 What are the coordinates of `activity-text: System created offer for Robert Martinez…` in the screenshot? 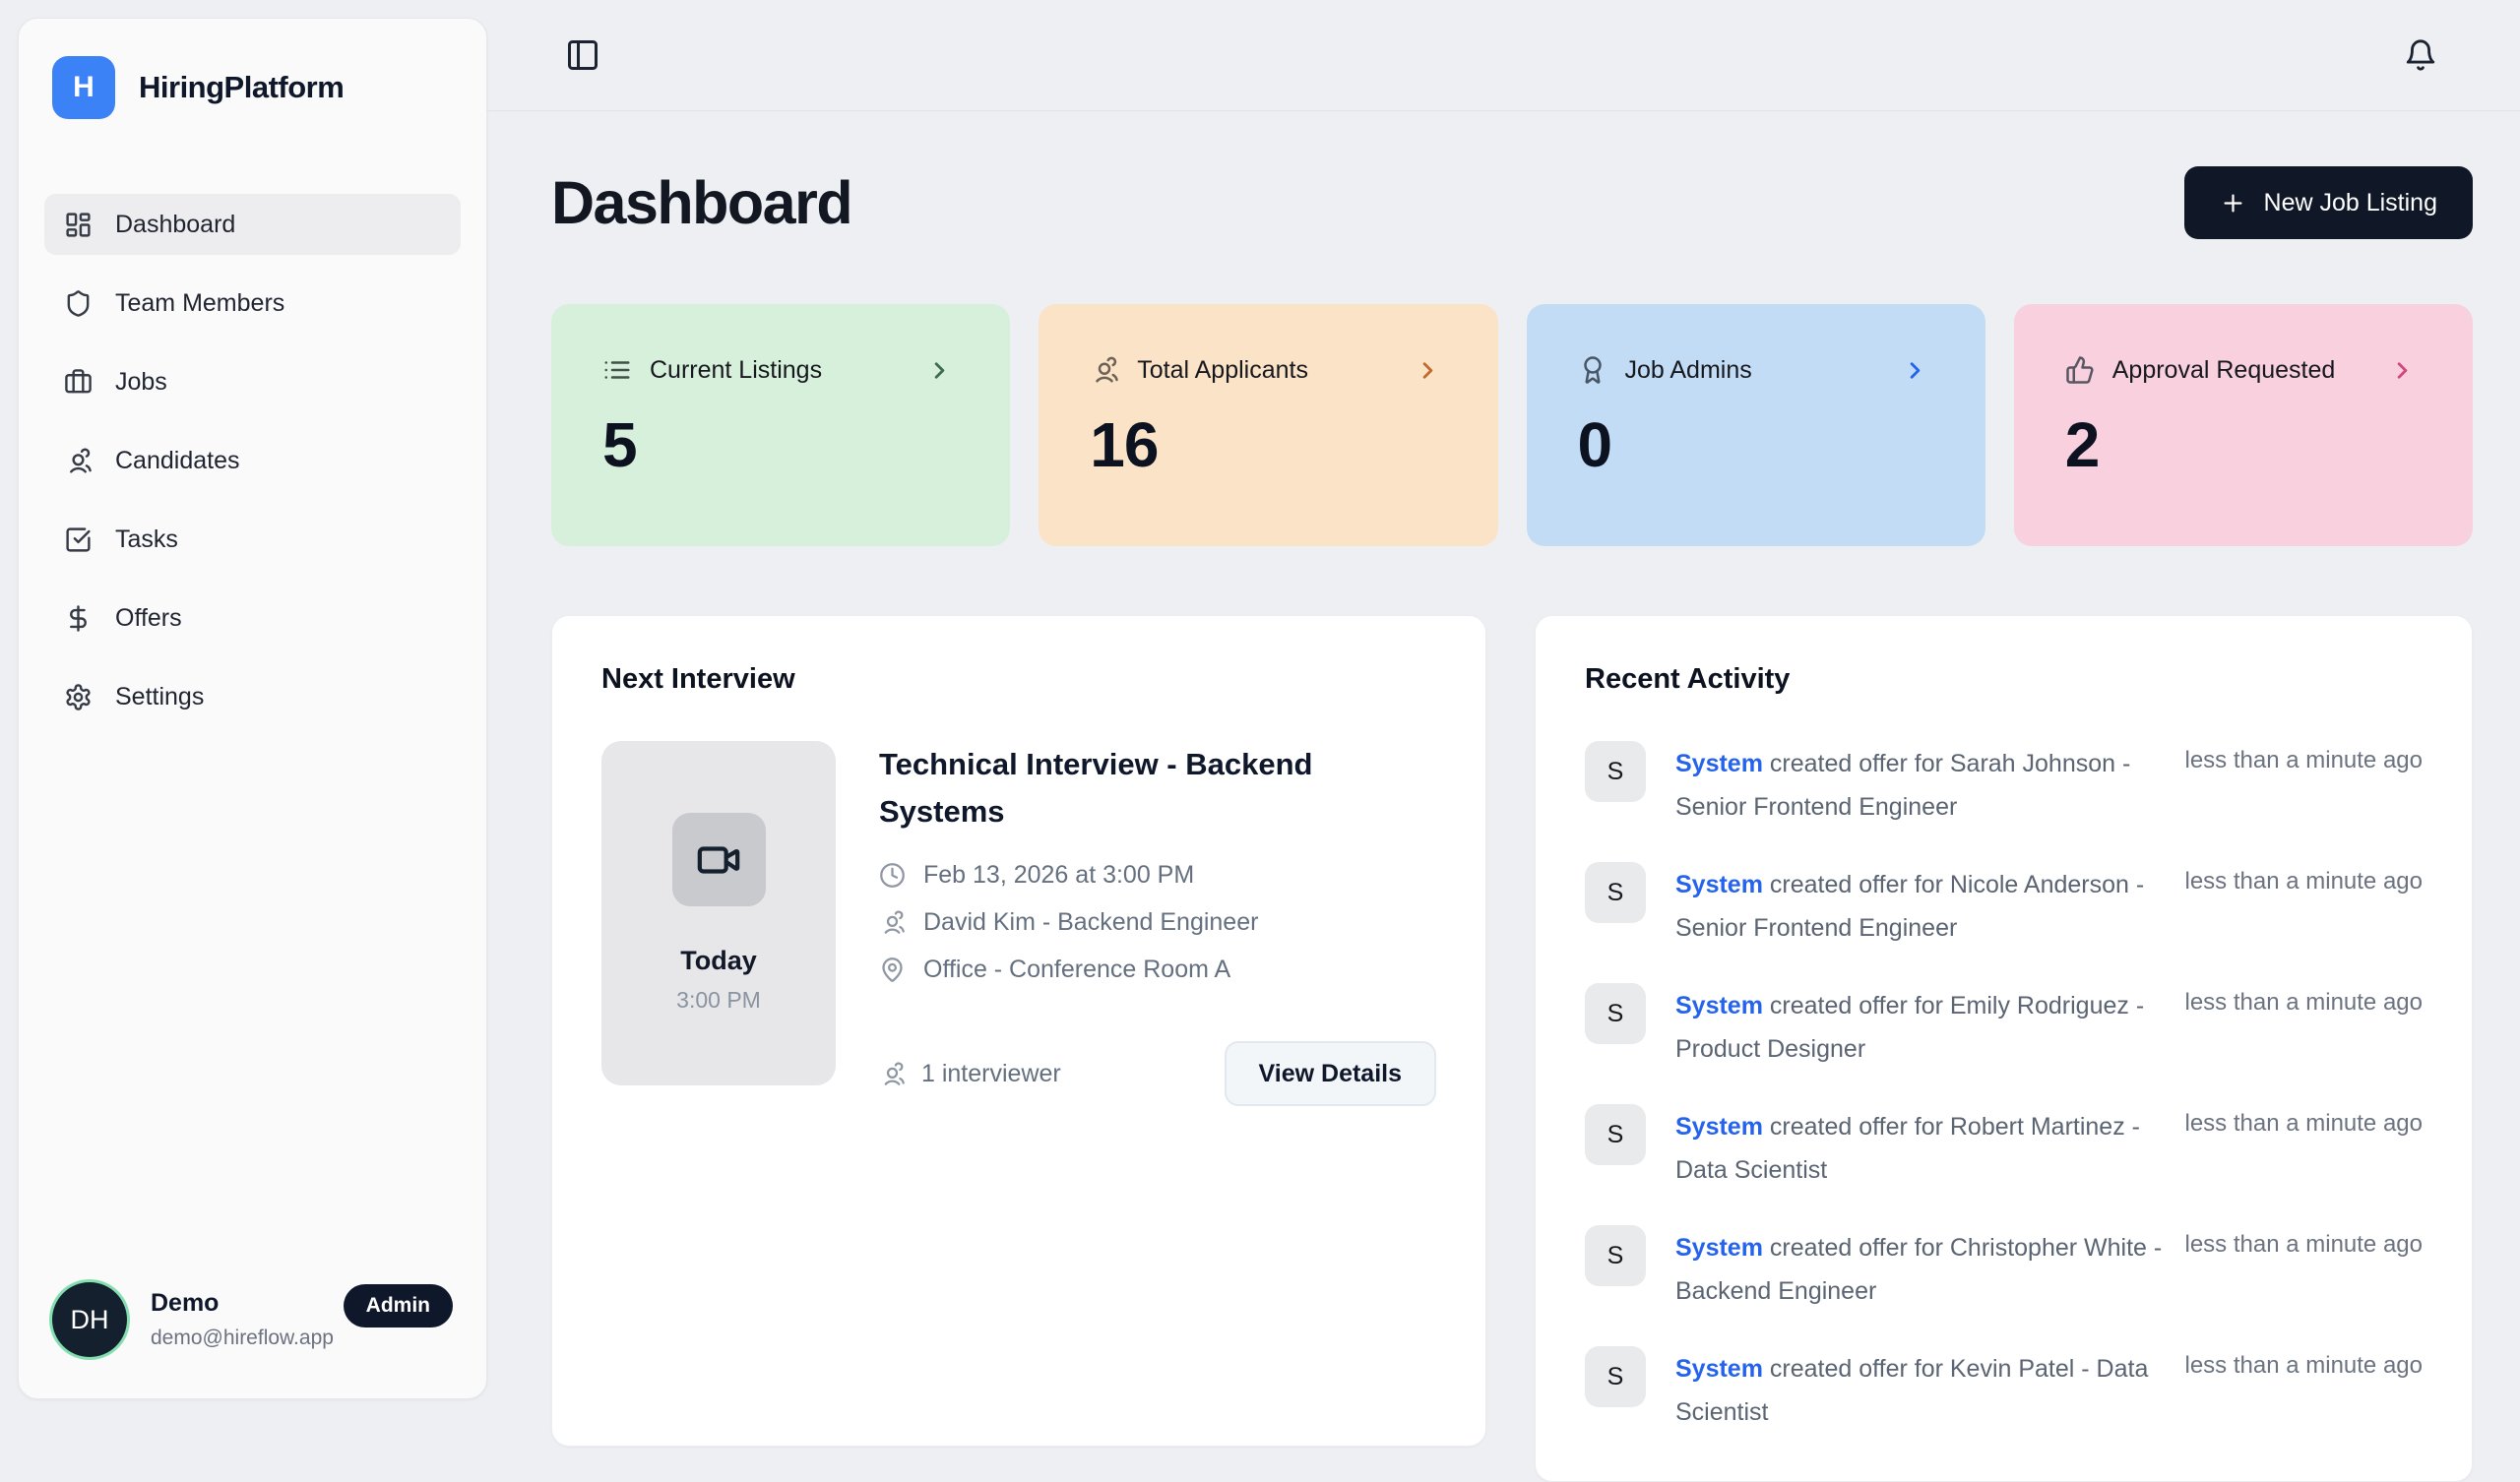 It's located at (1907, 1148).